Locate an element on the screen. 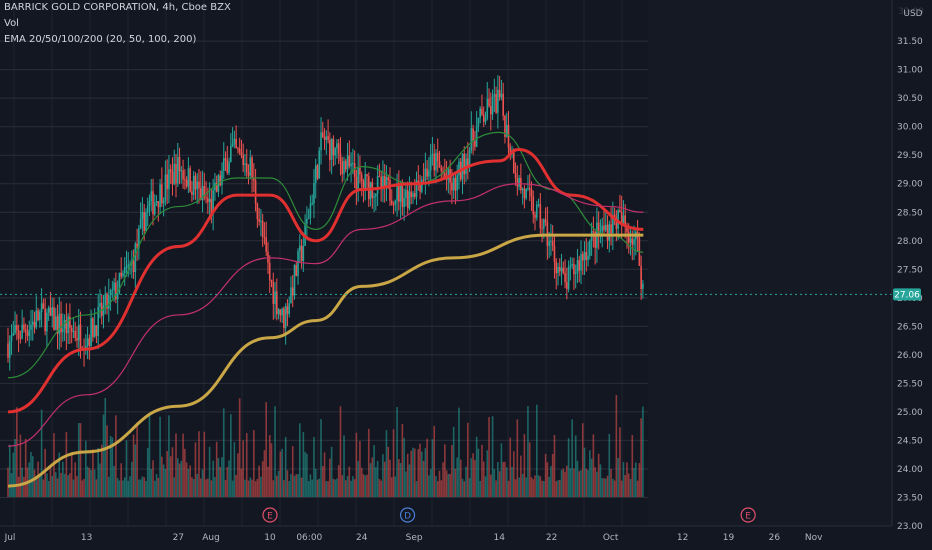 The height and width of the screenshot is (550, 932). time-axis: Jul 13 27 Aug 10 06:00 24 Sep 14 22 Oct 12 19 26 Nov is located at coordinates (414, 538).